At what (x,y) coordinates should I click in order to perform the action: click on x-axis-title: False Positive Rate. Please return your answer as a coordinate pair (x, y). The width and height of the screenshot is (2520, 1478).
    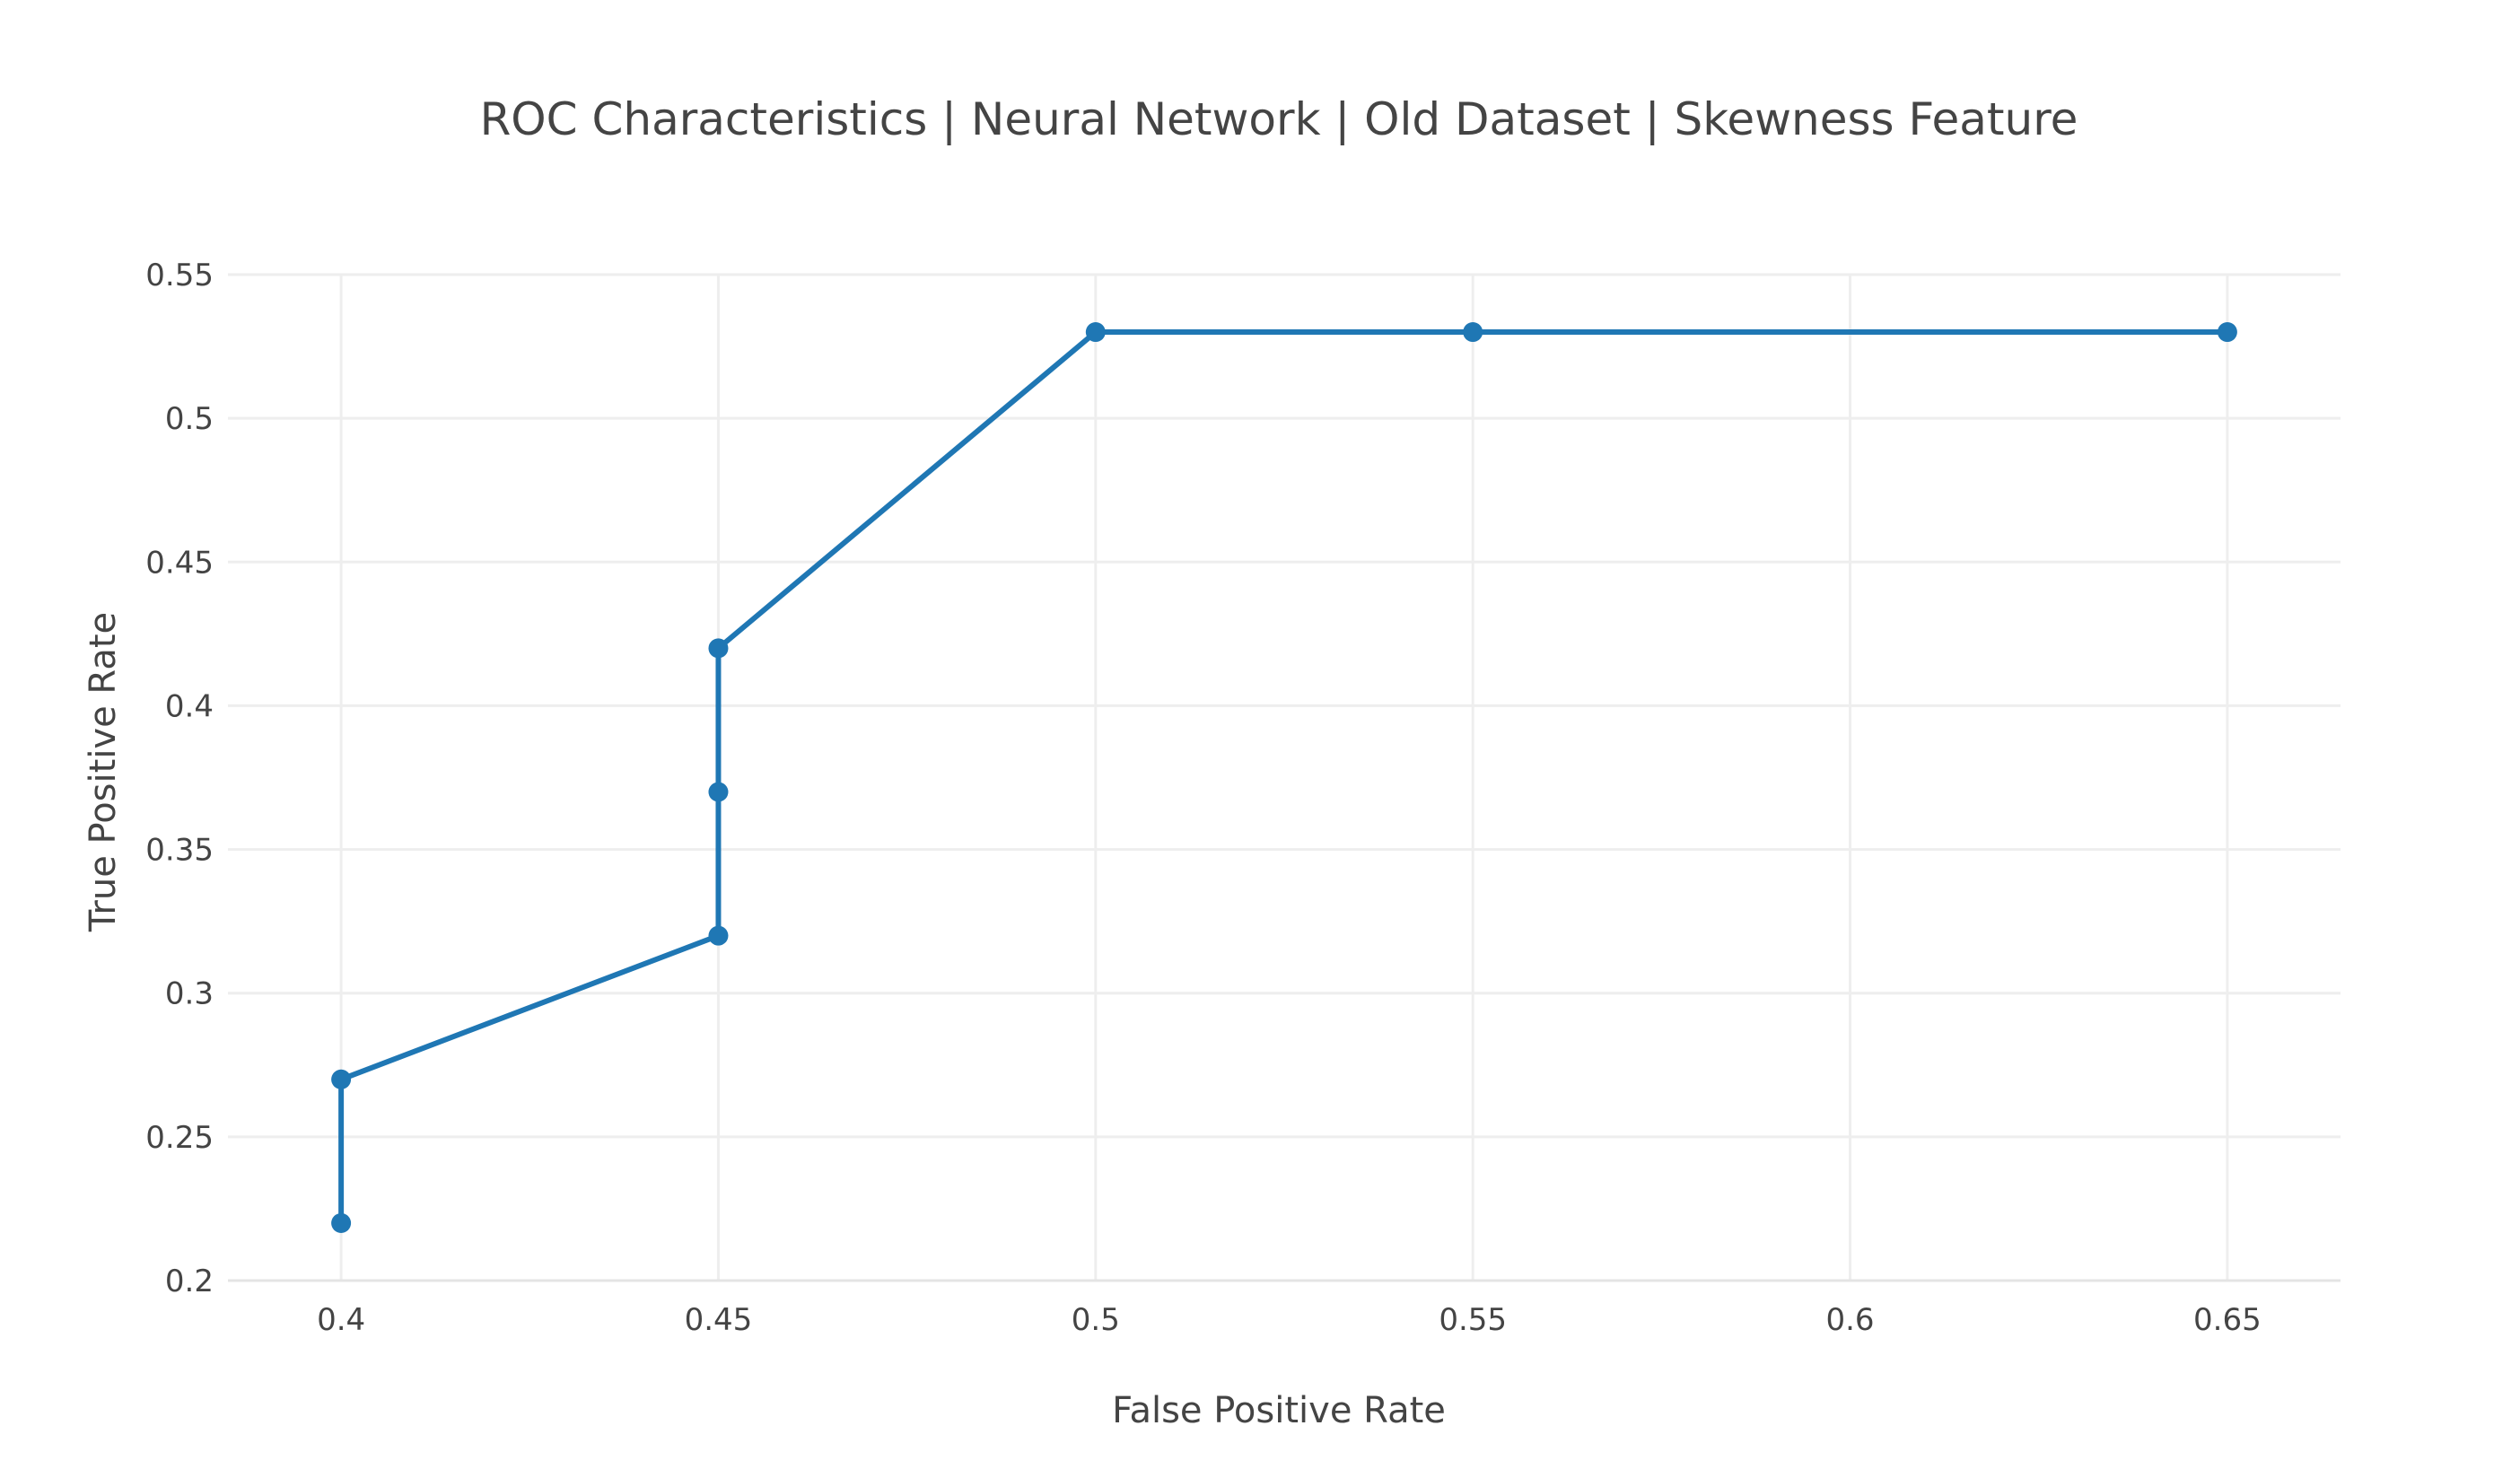
    Looking at the image, I should click on (1279, 1410).